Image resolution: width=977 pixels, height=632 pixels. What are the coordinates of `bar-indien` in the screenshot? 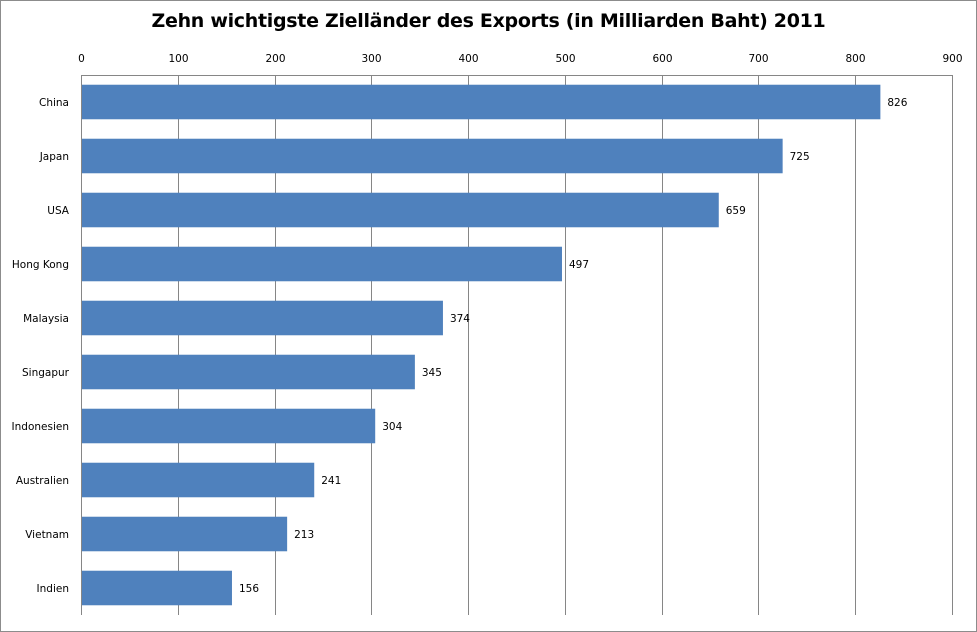 It's located at (157, 588).